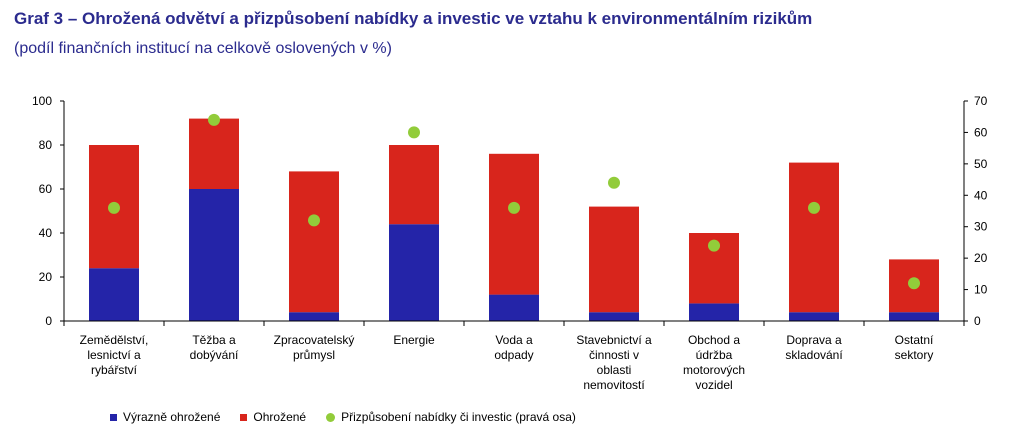 The image size is (1014, 438). What do you see at coordinates (981, 195) in the screenshot?
I see `right-tick-label: 40` at bounding box center [981, 195].